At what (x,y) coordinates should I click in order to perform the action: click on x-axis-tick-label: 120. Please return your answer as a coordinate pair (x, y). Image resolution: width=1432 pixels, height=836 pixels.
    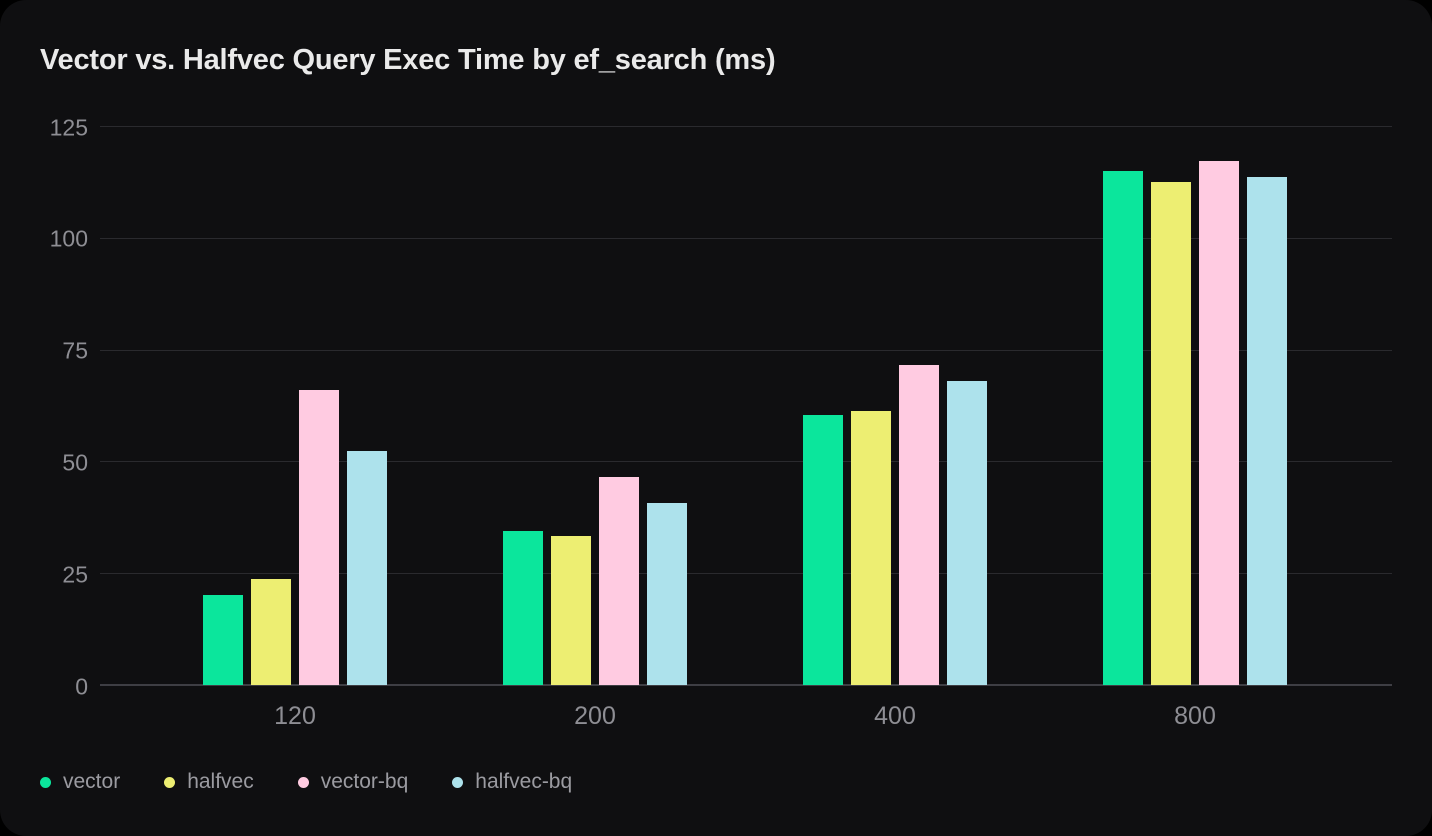
    Looking at the image, I should click on (295, 716).